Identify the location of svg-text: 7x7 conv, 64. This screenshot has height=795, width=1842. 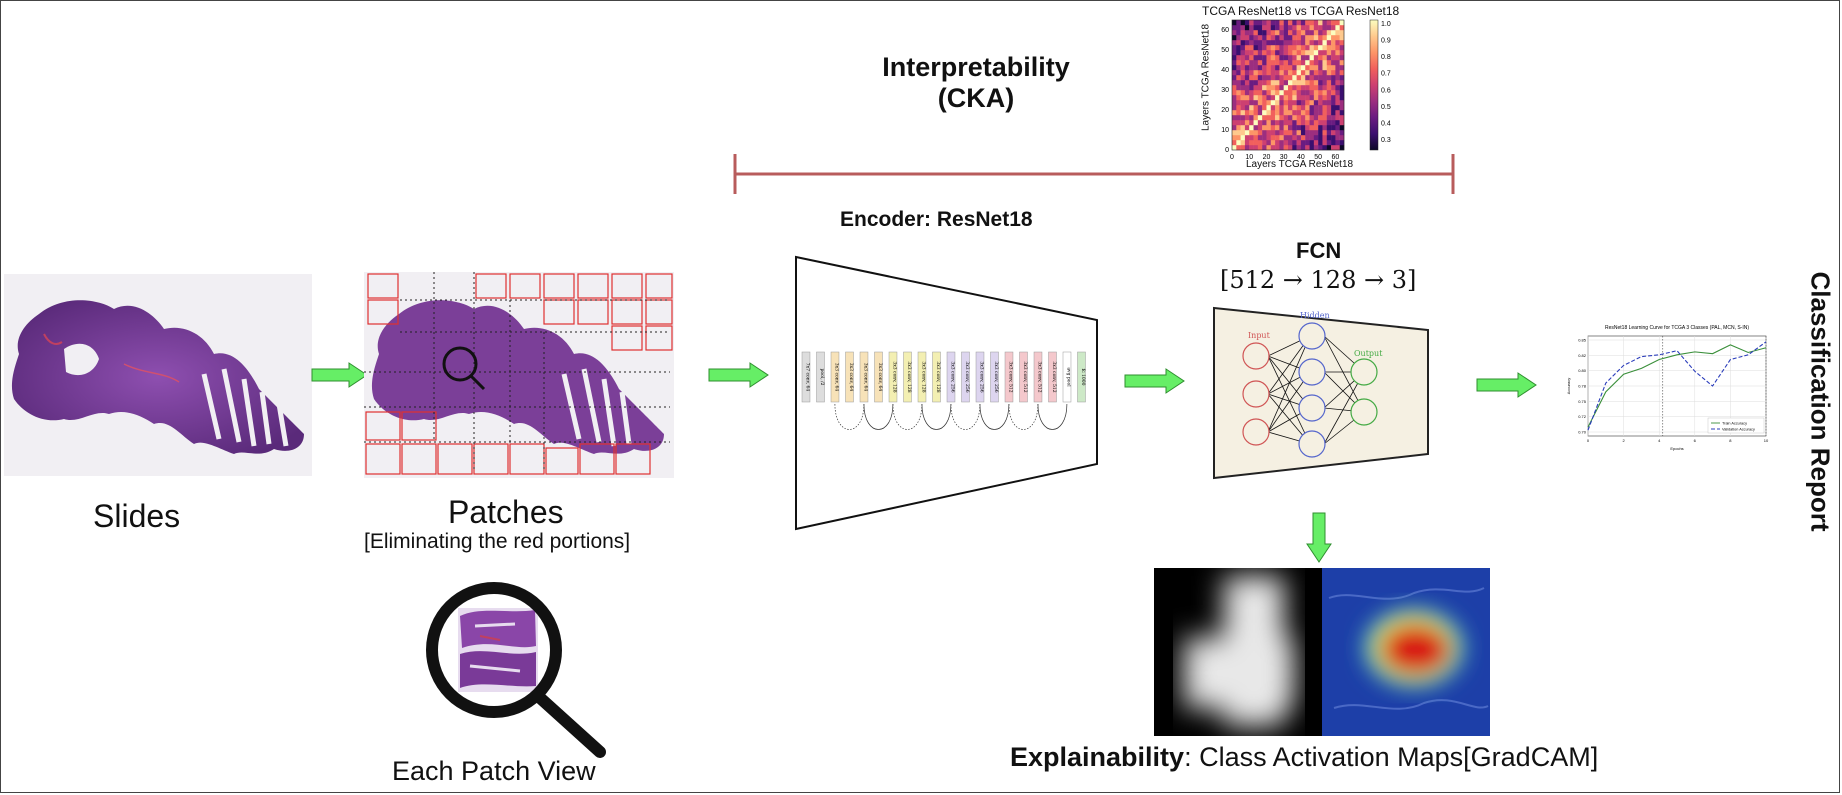
(807, 377).